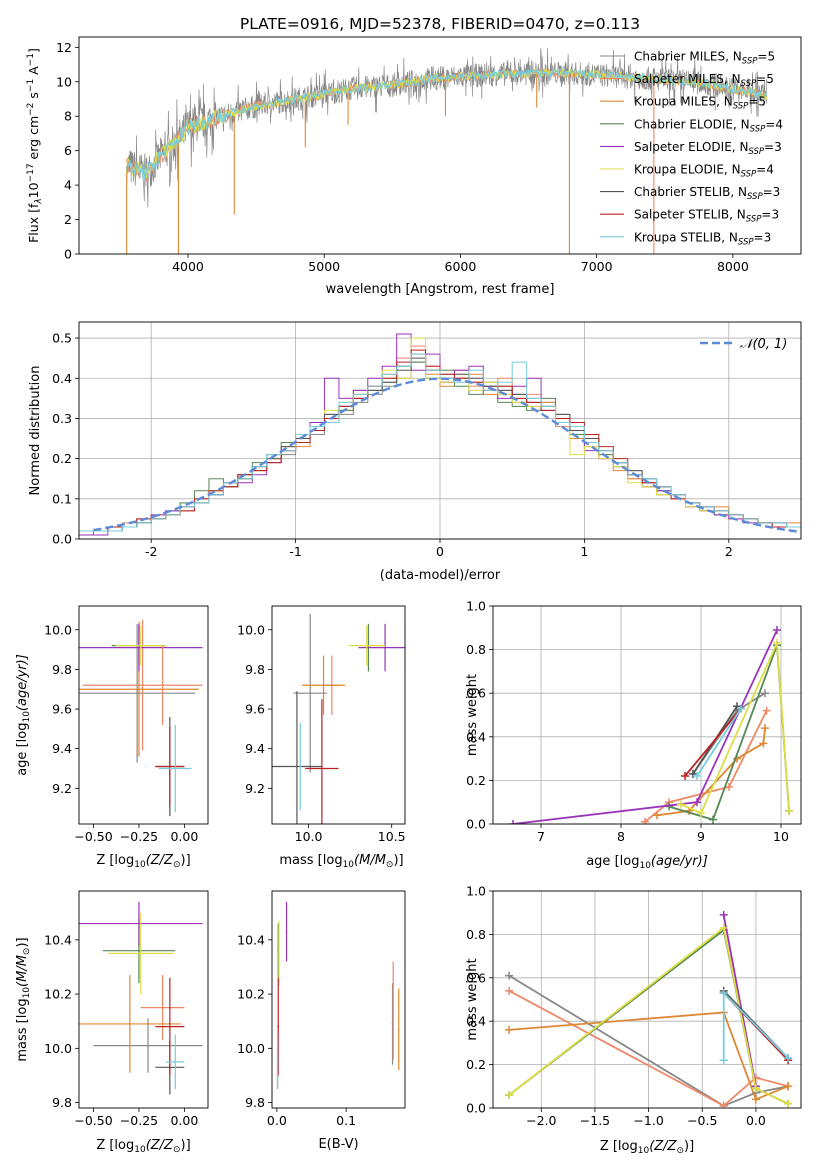 This screenshot has height=1170, width=819. Describe the element at coordinates (62, 709) in the screenshot. I see `y-tick-label: 9.6` at that location.